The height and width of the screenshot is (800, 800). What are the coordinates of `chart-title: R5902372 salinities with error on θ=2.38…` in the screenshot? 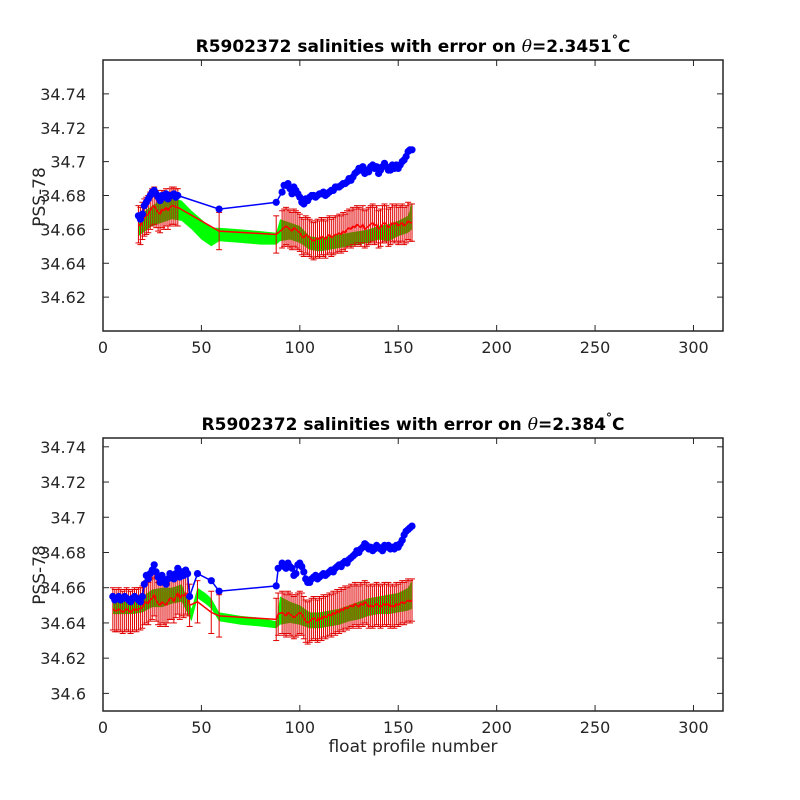 It's located at (413, 423).